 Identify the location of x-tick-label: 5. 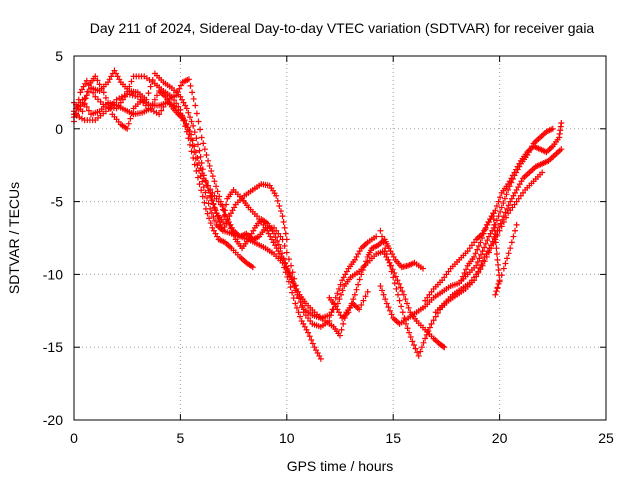
(181, 438).